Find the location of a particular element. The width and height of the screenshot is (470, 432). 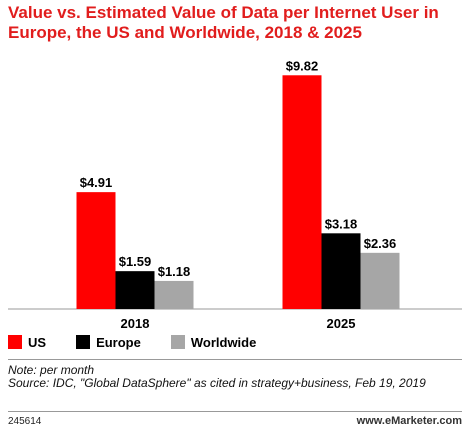

note-text: Note: per month is located at coordinates (51, 370).